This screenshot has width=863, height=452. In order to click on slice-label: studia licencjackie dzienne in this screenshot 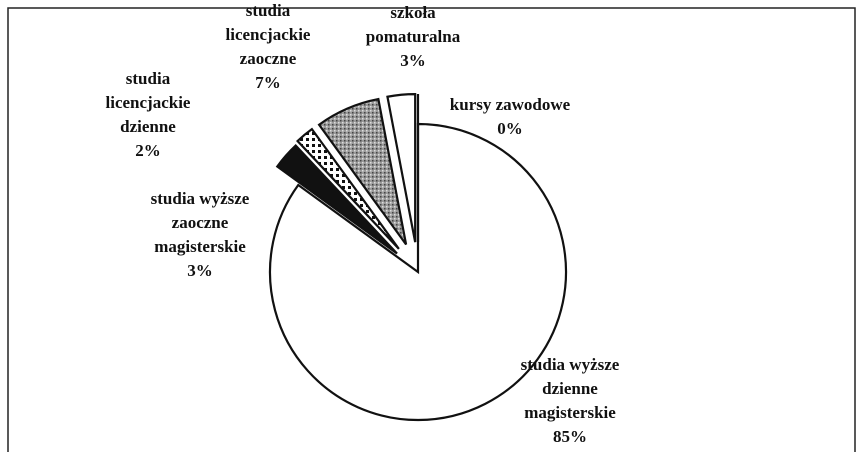, I will do `click(148, 102)`.